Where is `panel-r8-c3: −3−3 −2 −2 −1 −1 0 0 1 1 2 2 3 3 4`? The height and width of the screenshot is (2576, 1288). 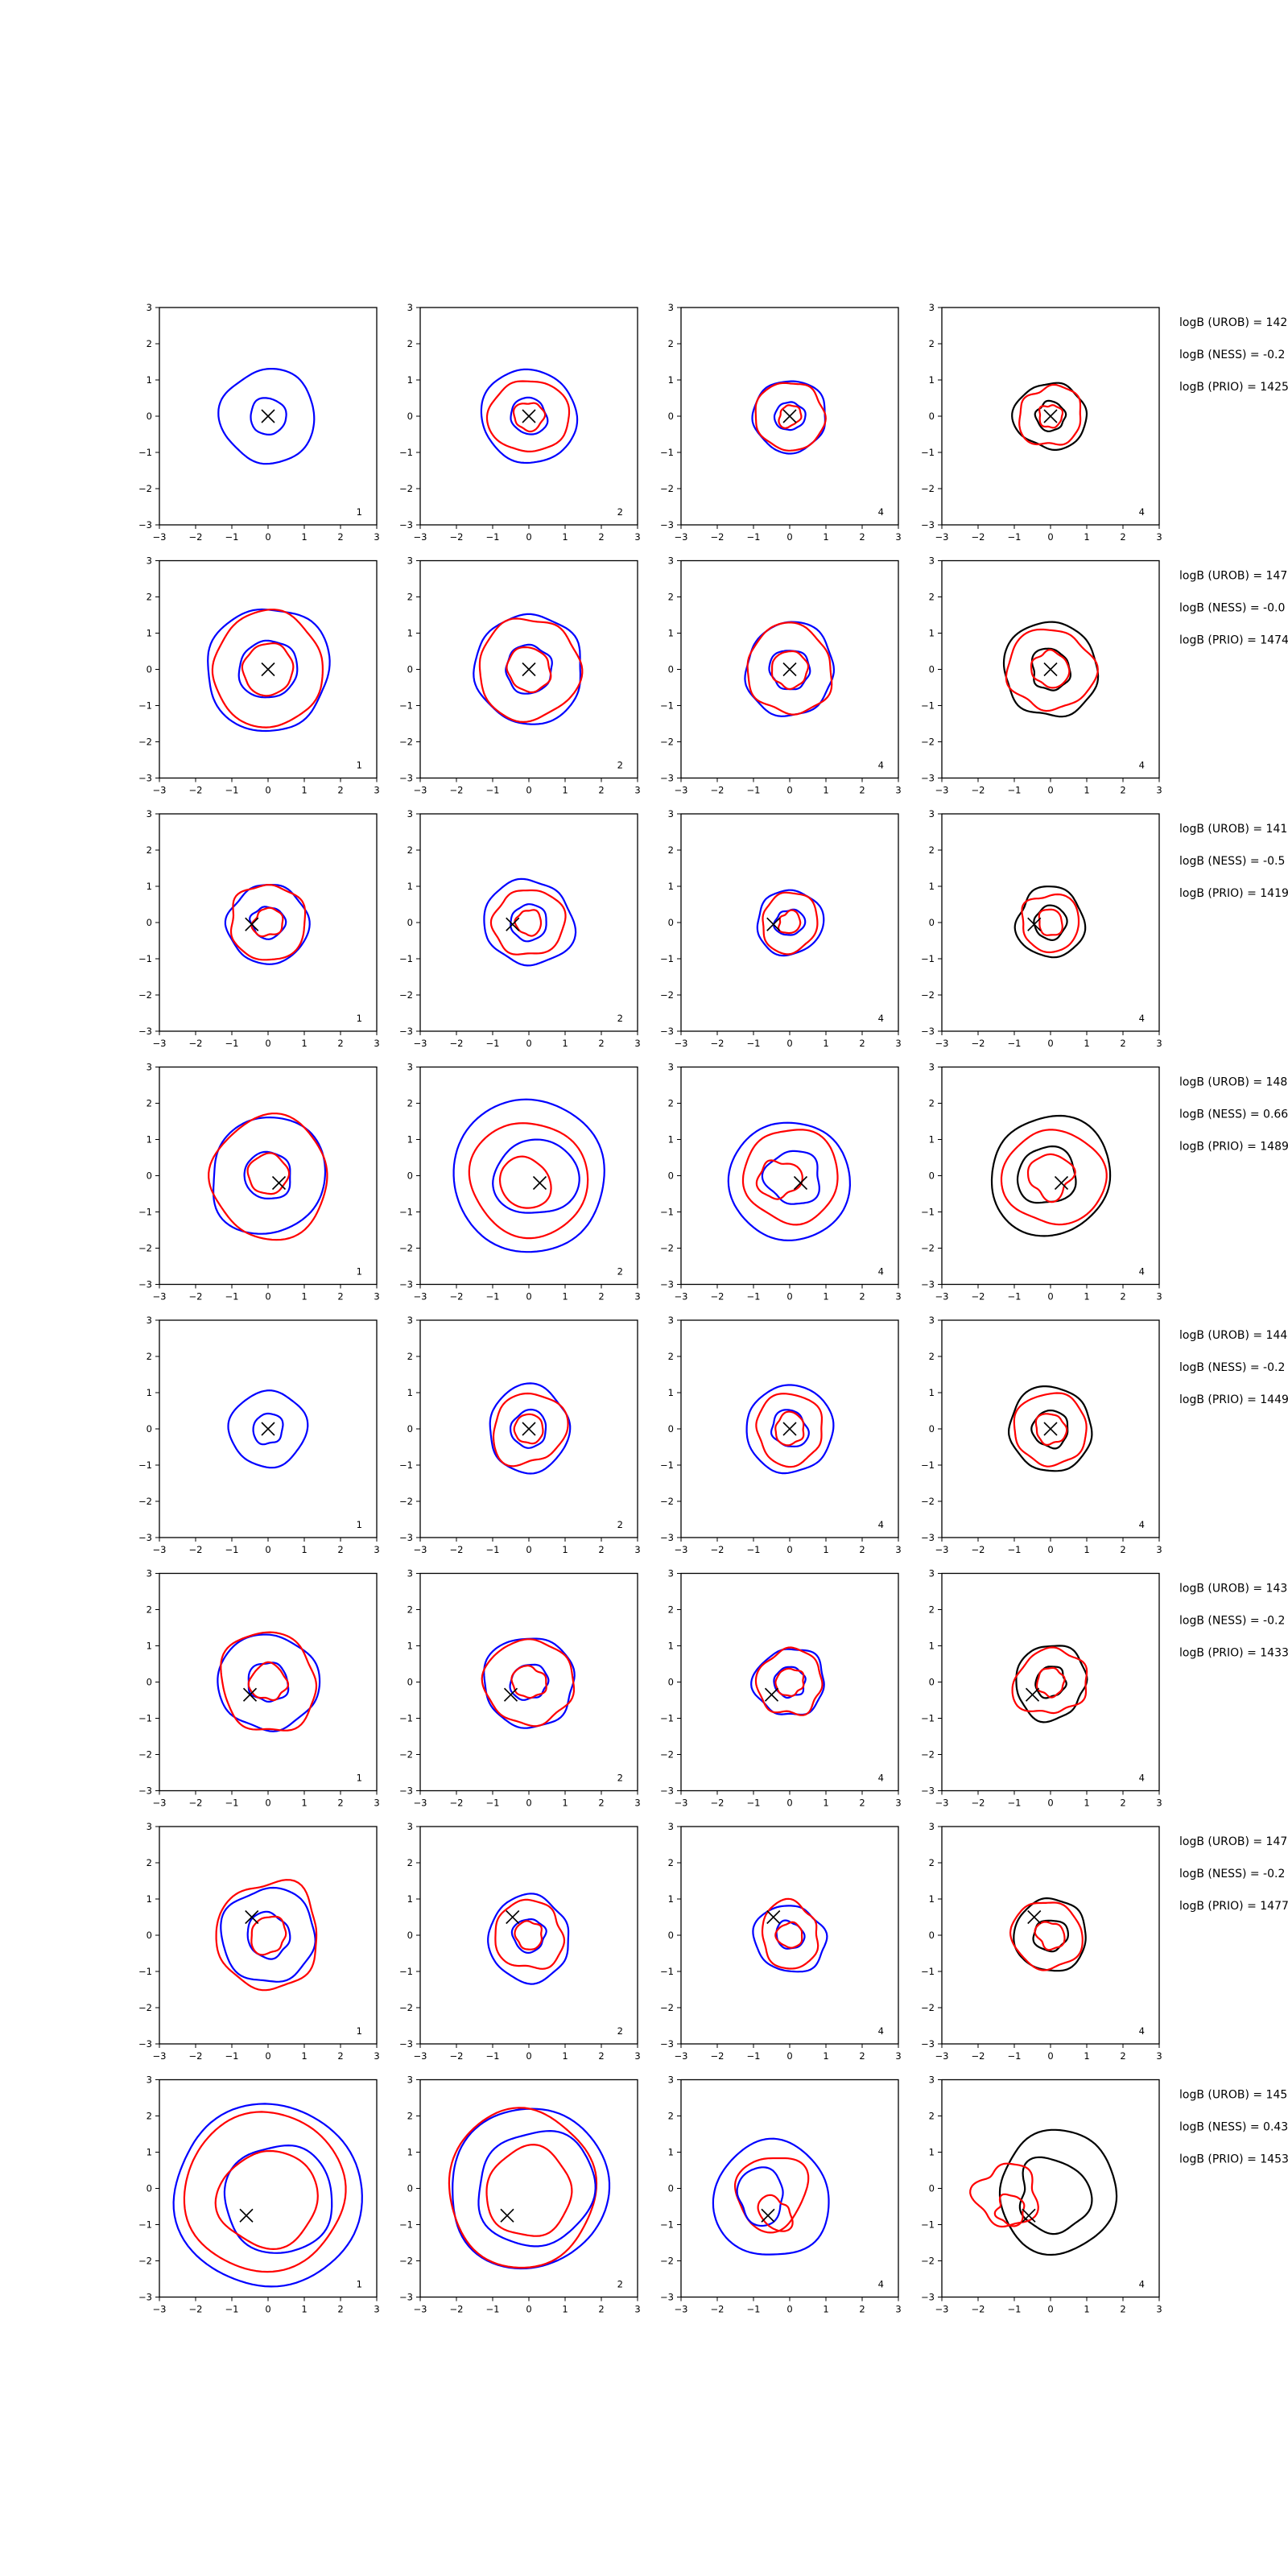
panel-r8-c3: −3−3 −2 −2 −1 −1 0 0 1 1 2 2 3 3 4 is located at coordinates (781, 2194).